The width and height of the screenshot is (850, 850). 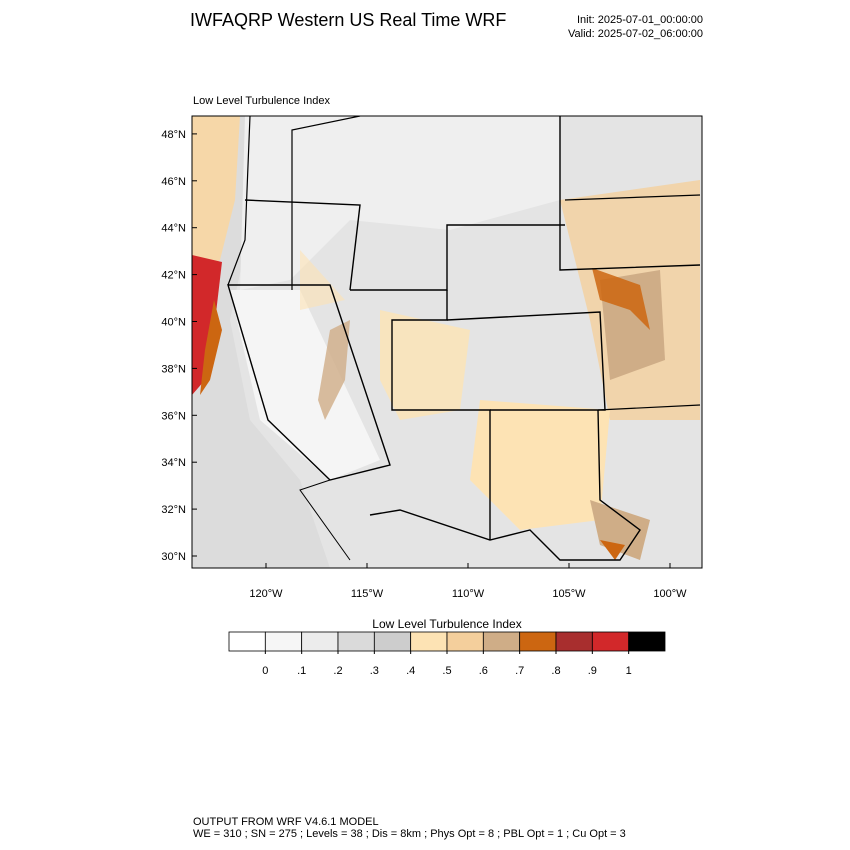 What do you see at coordinates (337, 671) in the screenshot?
I see `colorbar-tick-label: .2` at bounding box center [337, 671].